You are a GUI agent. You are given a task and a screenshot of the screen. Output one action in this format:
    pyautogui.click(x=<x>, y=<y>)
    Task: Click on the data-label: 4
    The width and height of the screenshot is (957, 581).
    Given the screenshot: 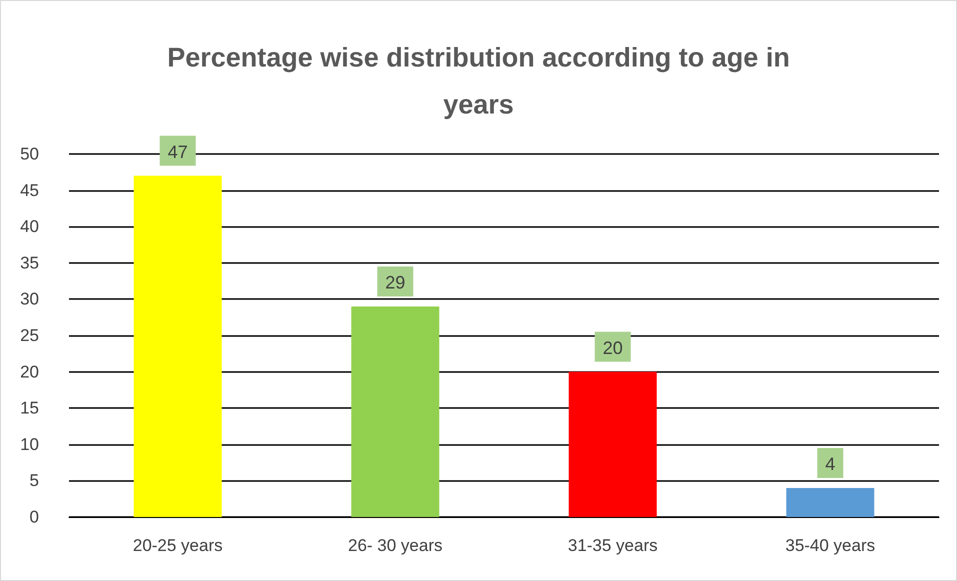 What is the action you would take?
    pyautogui.click(x=830, y=464)
    